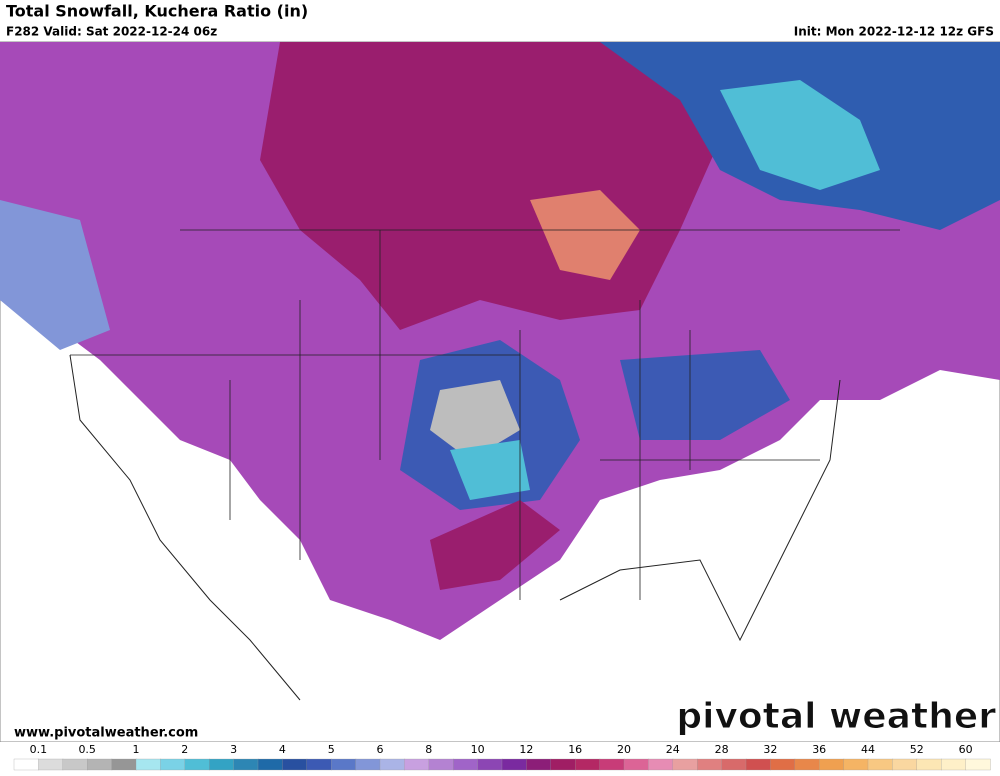  What do you see at coordinates (585, 235) in the screenshot?
I see `max-snow` at bounding box center [585, 235].